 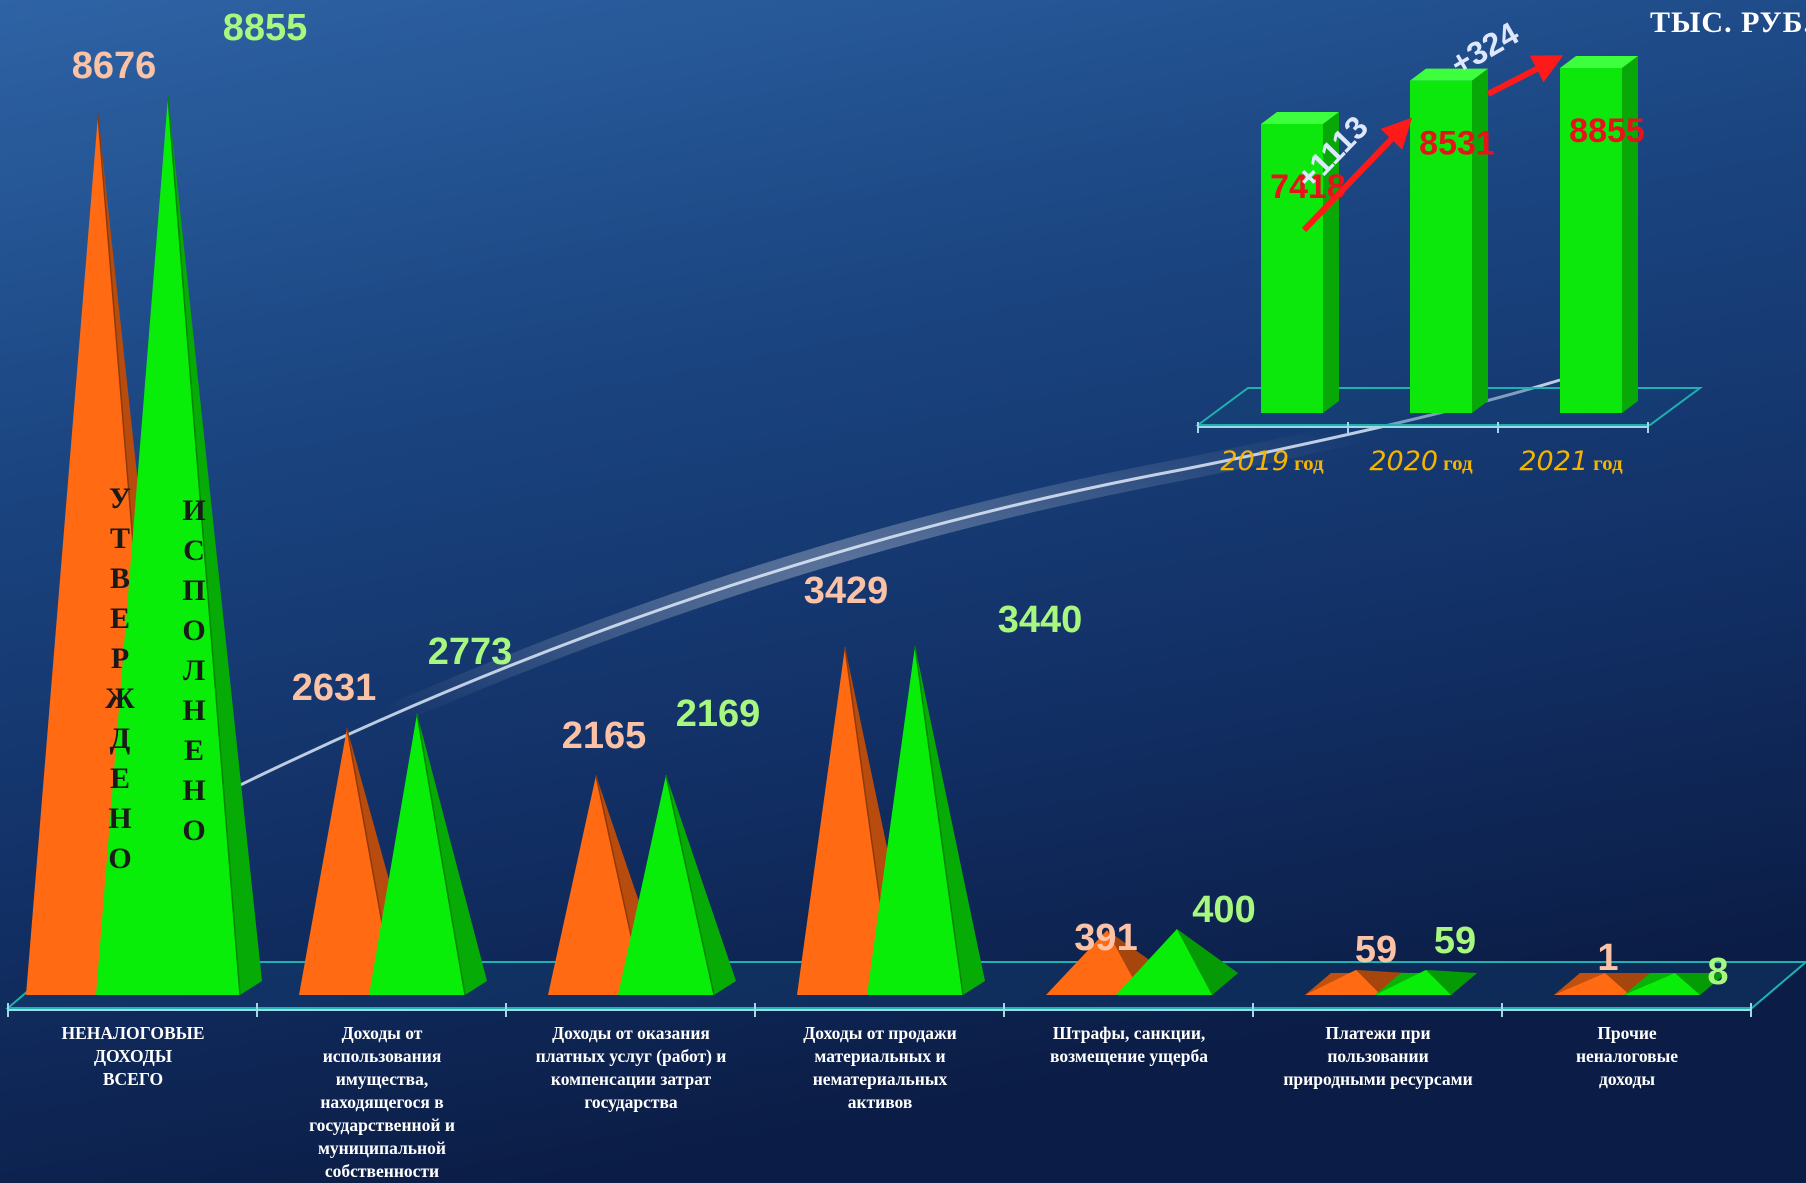 I want to click on category-label: НЕНАЛОГОВЫЕ ДОХОДЫ ВСЕГО, so click(x=133, y=1056).